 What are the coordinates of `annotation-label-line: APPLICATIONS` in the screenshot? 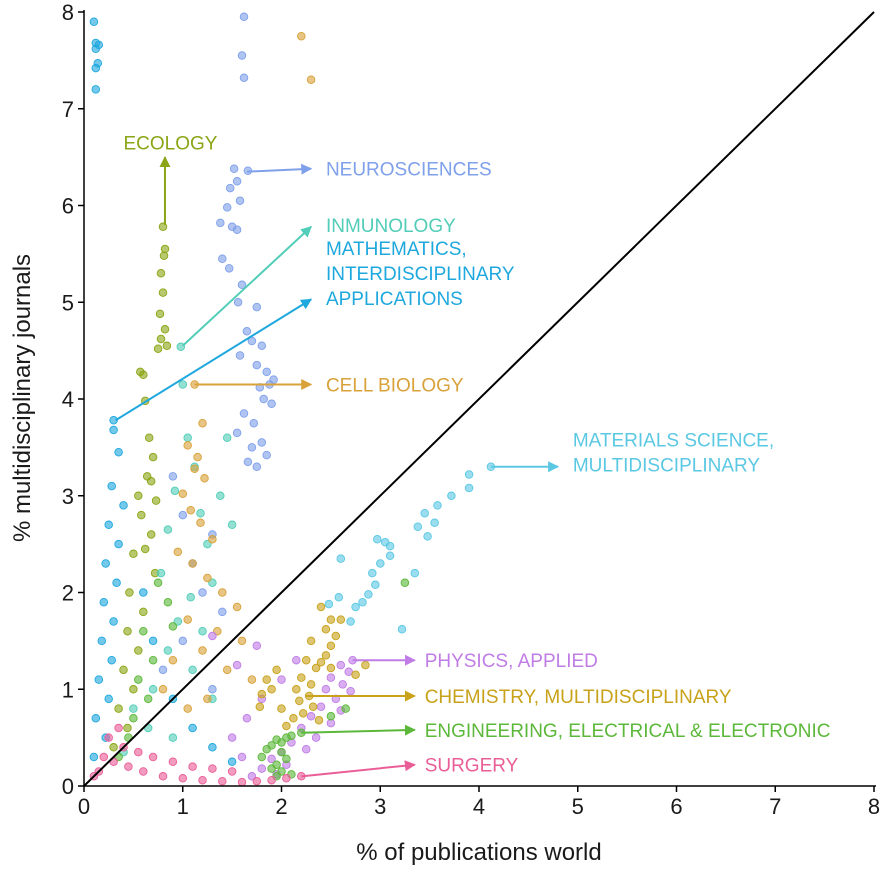 It's located at (394, 299).